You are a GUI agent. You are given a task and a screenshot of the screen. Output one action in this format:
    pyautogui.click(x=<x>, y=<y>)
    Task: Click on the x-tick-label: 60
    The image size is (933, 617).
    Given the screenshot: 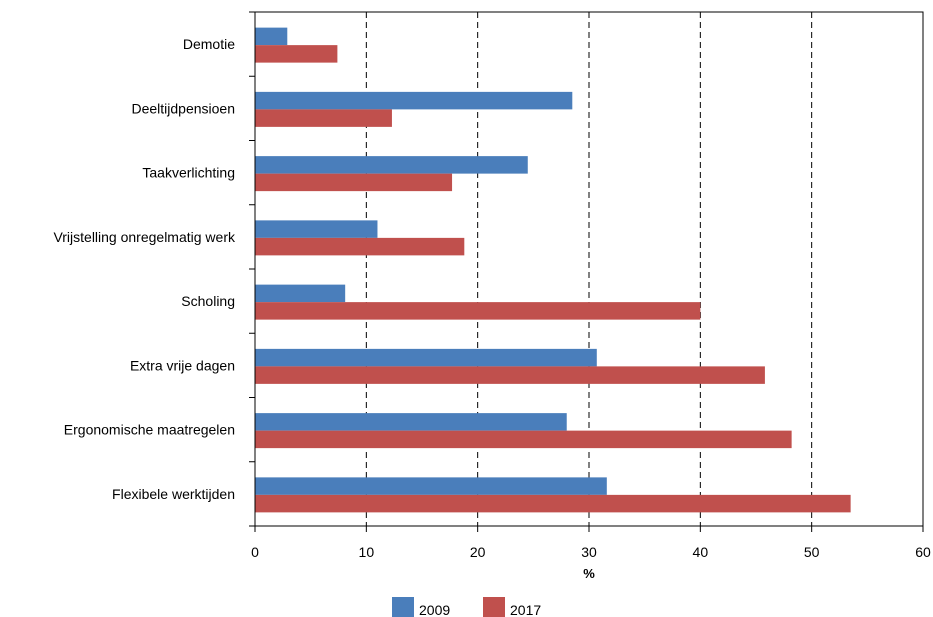 What is the action you would take?
    pyautogui.click(x=923, y=552)
    